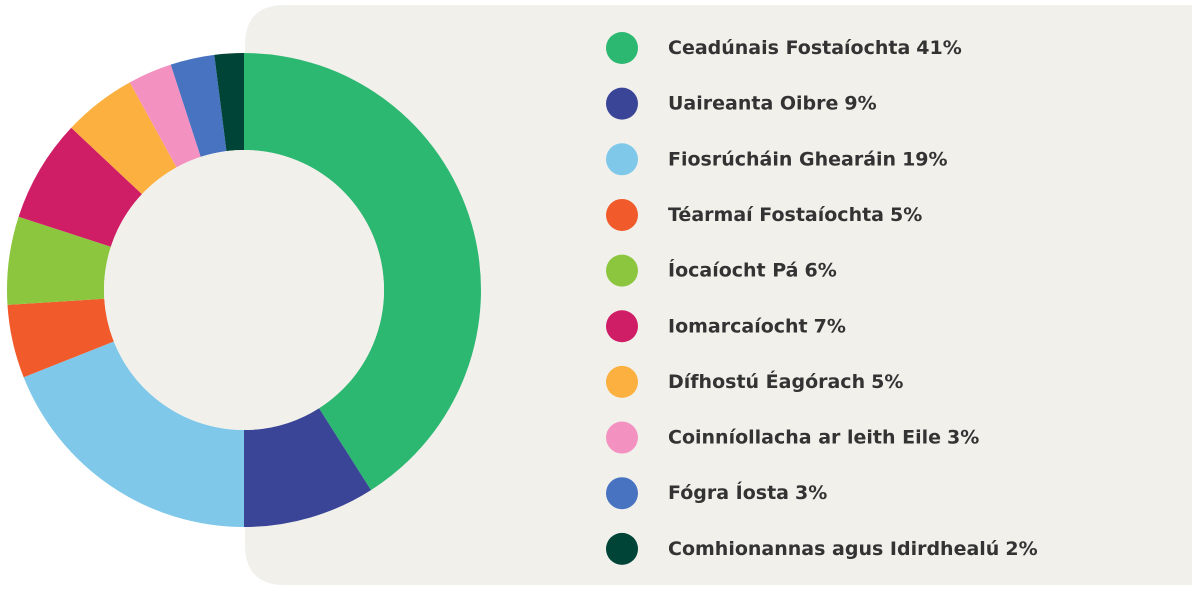 The image size is (1192, 590). I want to click on legend-name: Dífhostú Éagórach, so click(766, 380).